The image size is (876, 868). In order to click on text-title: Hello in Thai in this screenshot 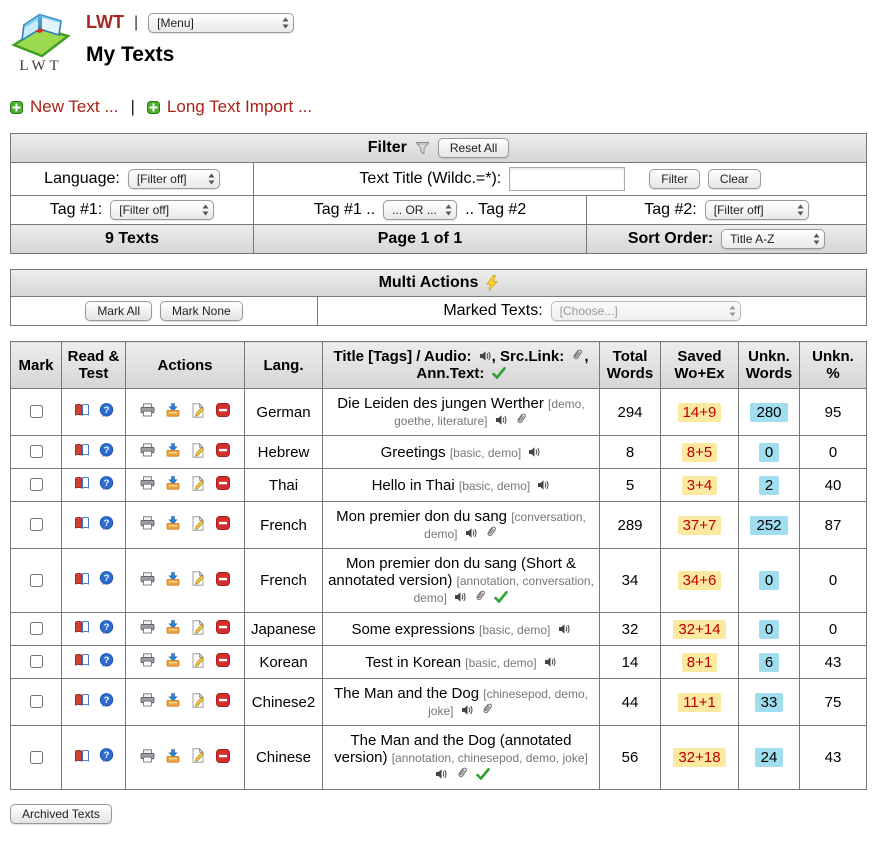, I will do `click(413, 485)`.